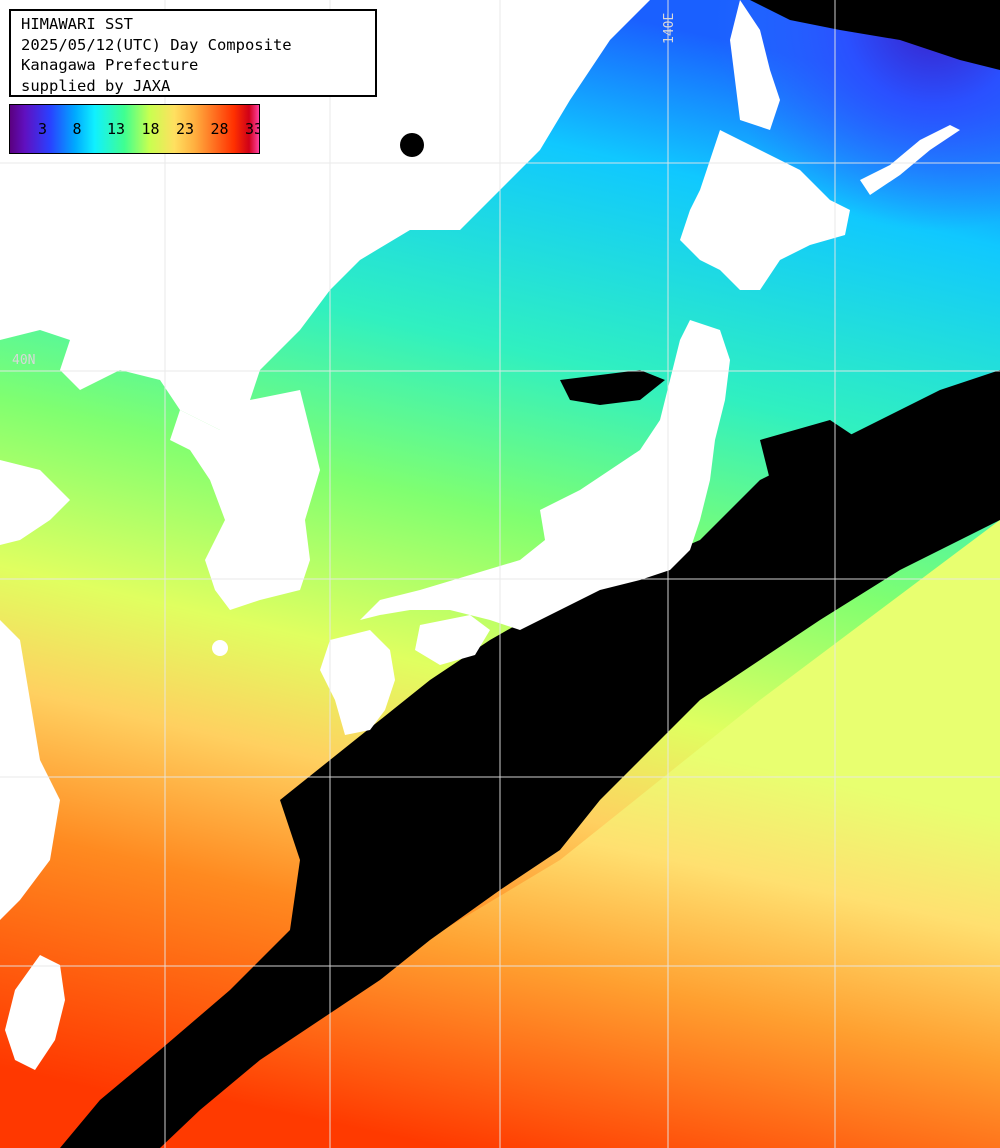 The image size is (1000, 1148). I want to click on land-ulleung, so click(412, 145).